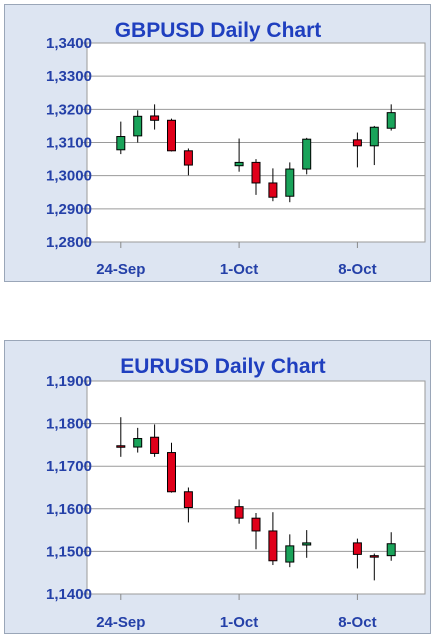 The height and width of the screenshot is (639, 436). What do you see at coordinates (218, 30) in the screenshot?
I see `chart-title: GBPUSD Daily Chart` at bounding box center [218, 30].